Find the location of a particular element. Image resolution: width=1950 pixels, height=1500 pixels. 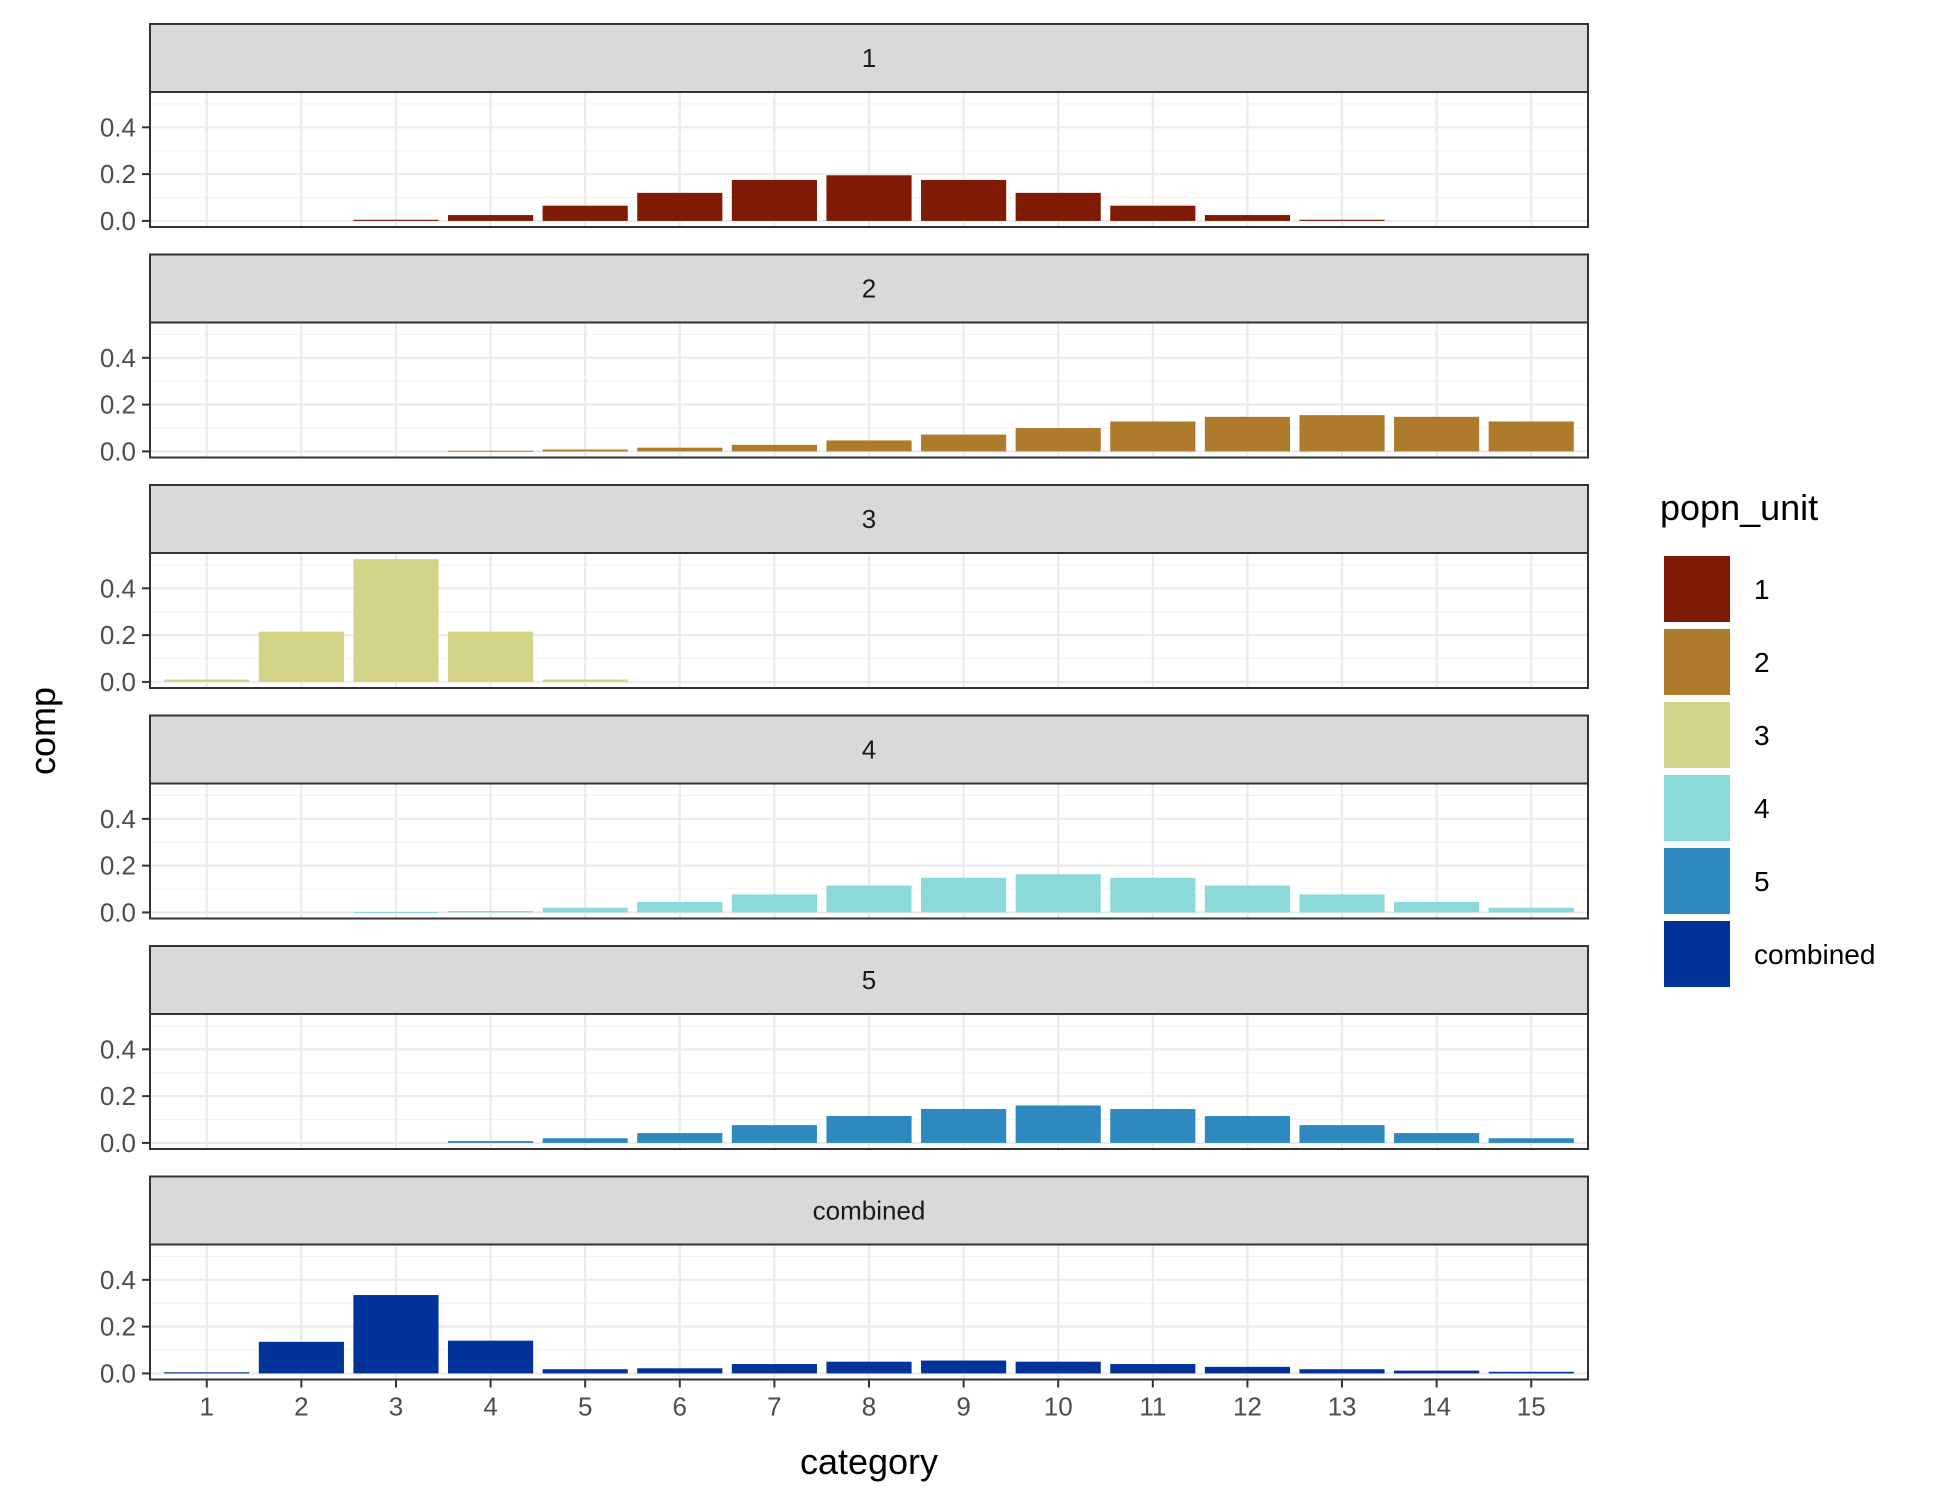

legend-label: 2 is located at coordinates (1762, 662).